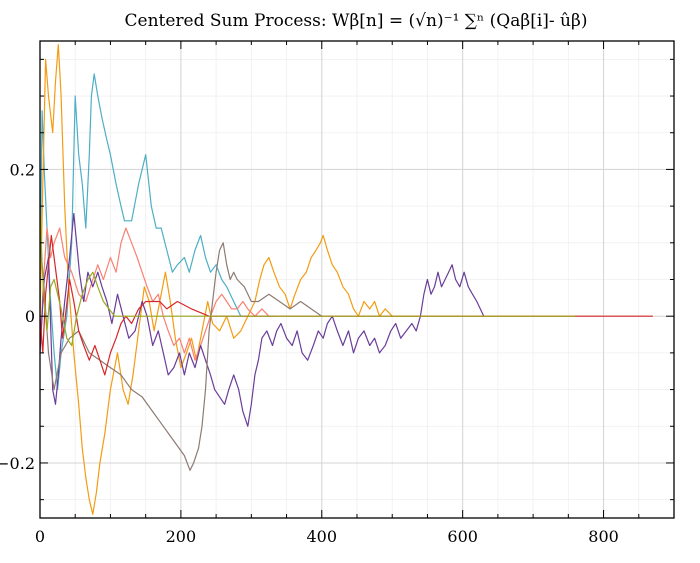 Image resolution: width=700 pixels, height=563 pixels. Describe the element at coordinates (603, 536) in the screenshot. I see `x-tick-label: 800` at that location.